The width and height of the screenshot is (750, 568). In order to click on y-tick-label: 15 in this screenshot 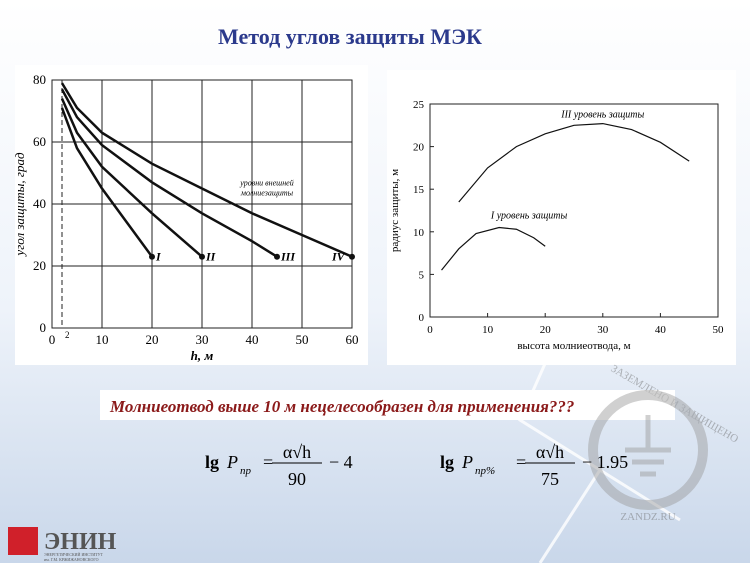, I will do `click(419, 190)`.